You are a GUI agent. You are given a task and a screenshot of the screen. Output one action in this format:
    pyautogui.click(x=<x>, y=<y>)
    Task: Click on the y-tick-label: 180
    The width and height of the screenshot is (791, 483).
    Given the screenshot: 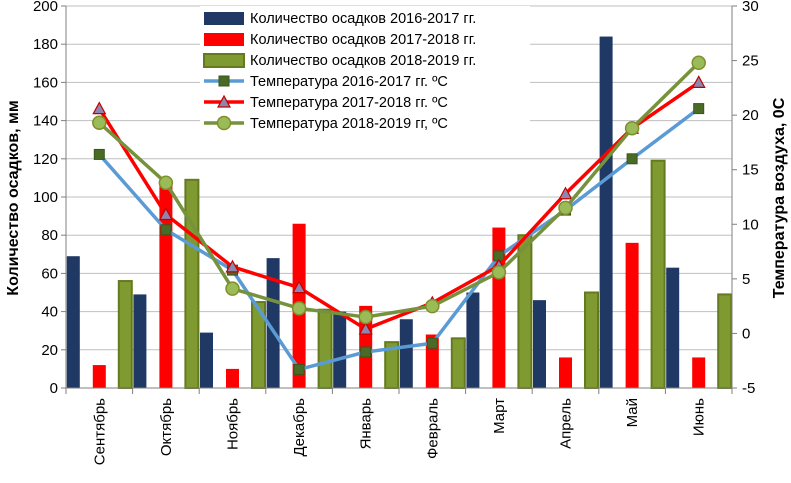 What is the action you would take?
    pyautogui.click(x=45, y=44)
    